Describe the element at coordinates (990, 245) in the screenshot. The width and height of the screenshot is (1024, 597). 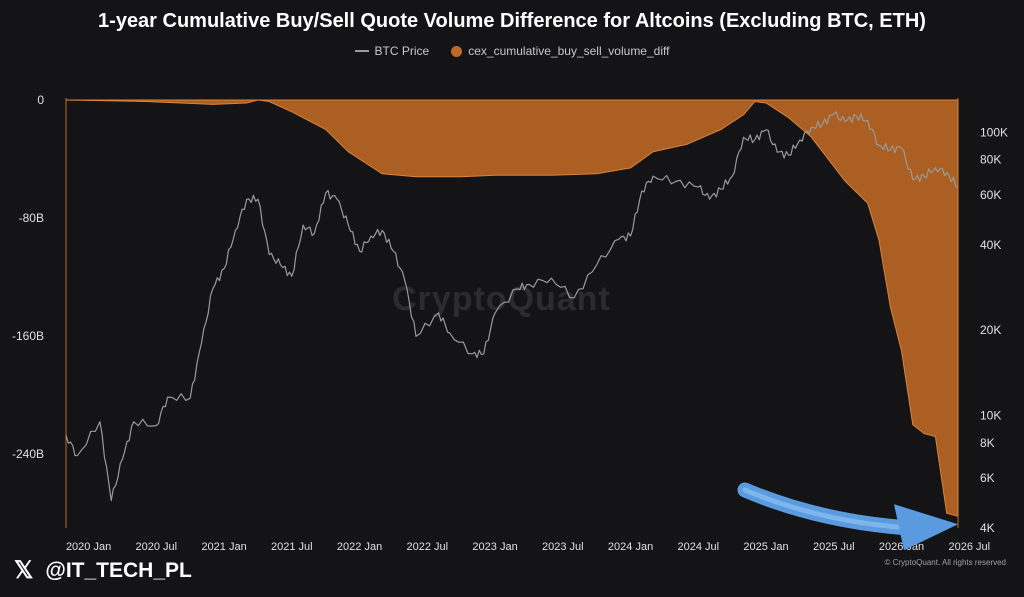
I see `y-right-tick-label: 40K` at that location.